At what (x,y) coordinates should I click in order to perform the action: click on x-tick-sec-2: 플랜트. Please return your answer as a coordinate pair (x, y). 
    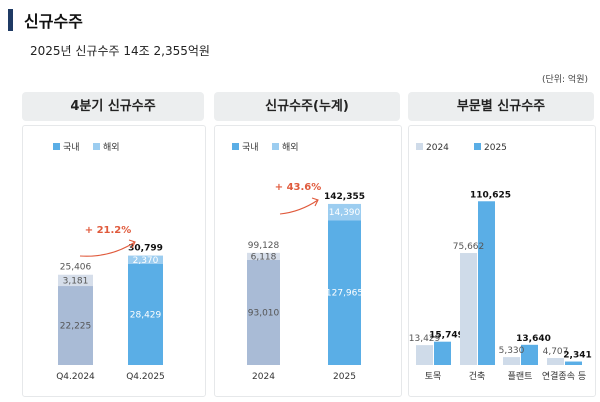
    Looking at the image, I should click on (520, 376).